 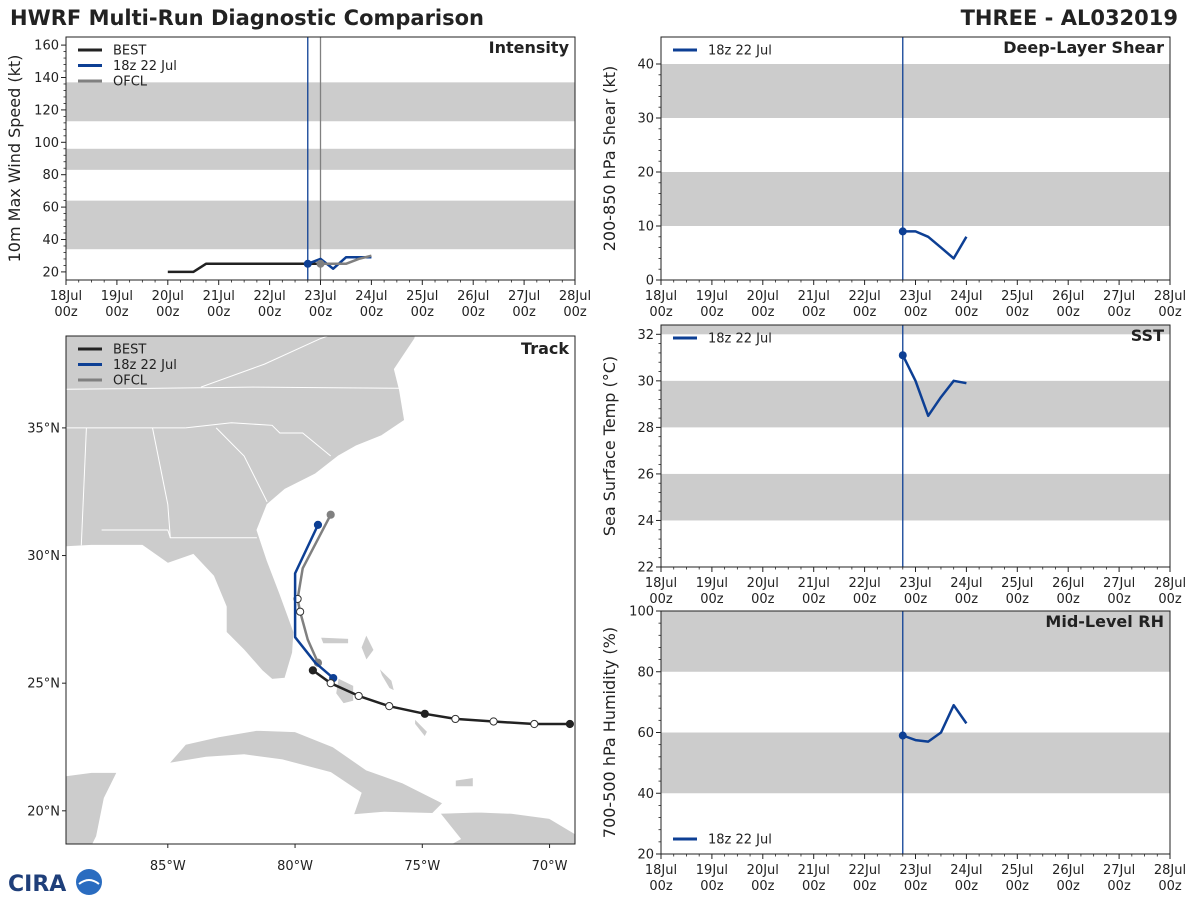 What do you see at coordinates (386, 679) in the screenshot?
I see `eleuthera-shape` at bounding box center [386, 679].